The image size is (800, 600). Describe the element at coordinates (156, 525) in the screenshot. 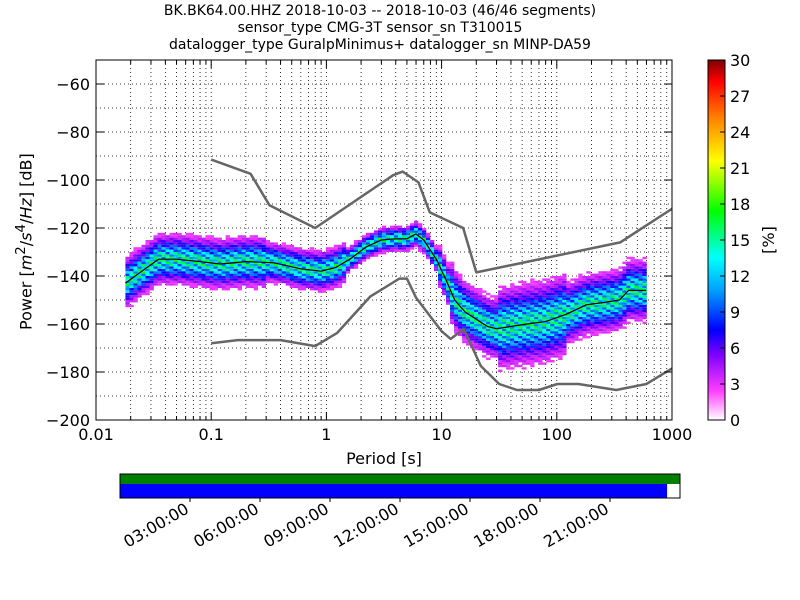

I see `timeline-tick-label: 03:00:00` at that location.